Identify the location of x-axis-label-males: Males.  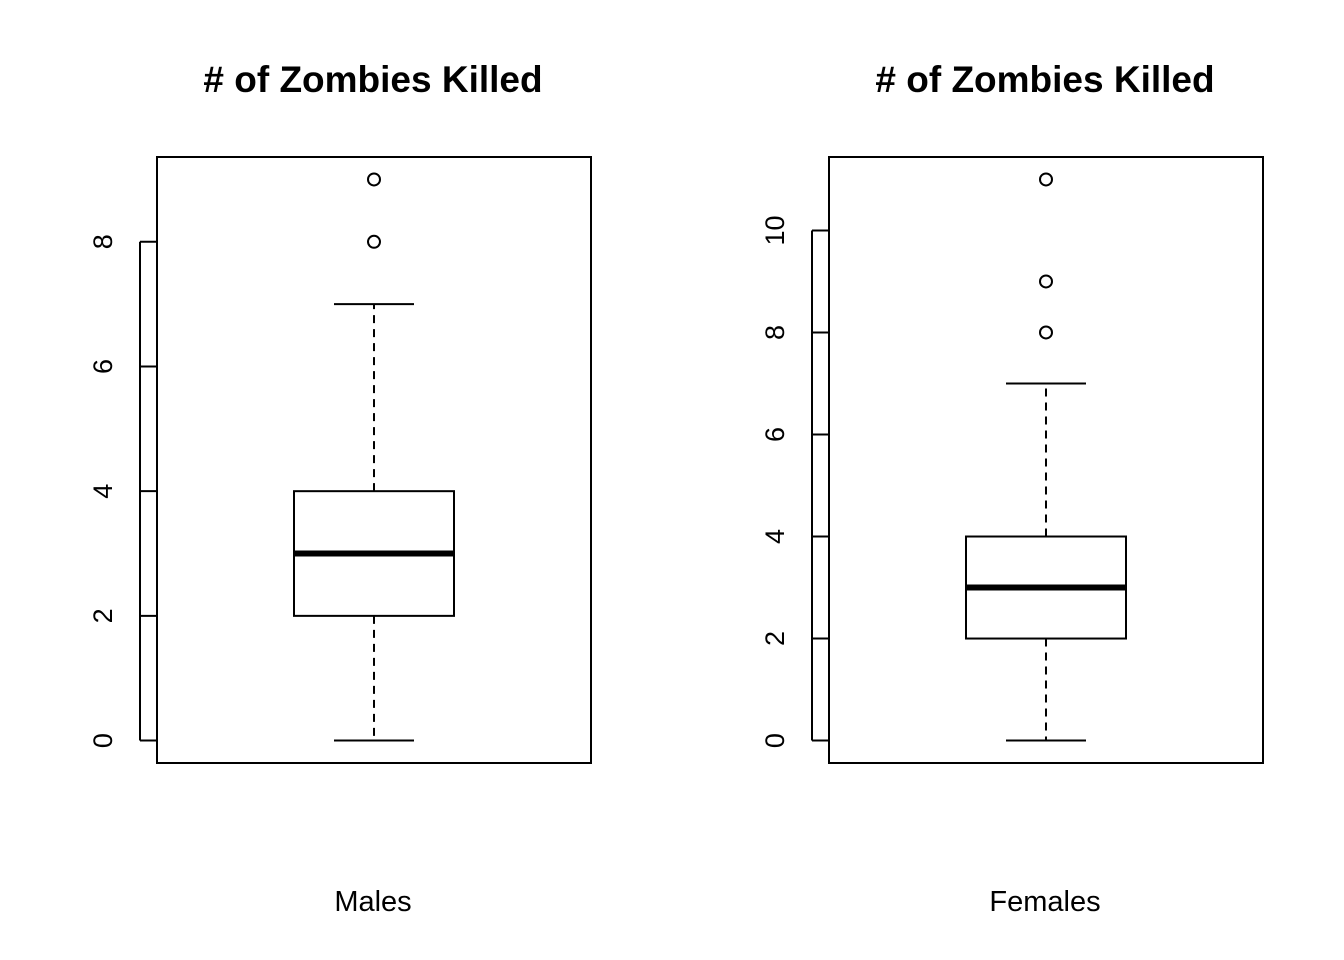
(372, 902).